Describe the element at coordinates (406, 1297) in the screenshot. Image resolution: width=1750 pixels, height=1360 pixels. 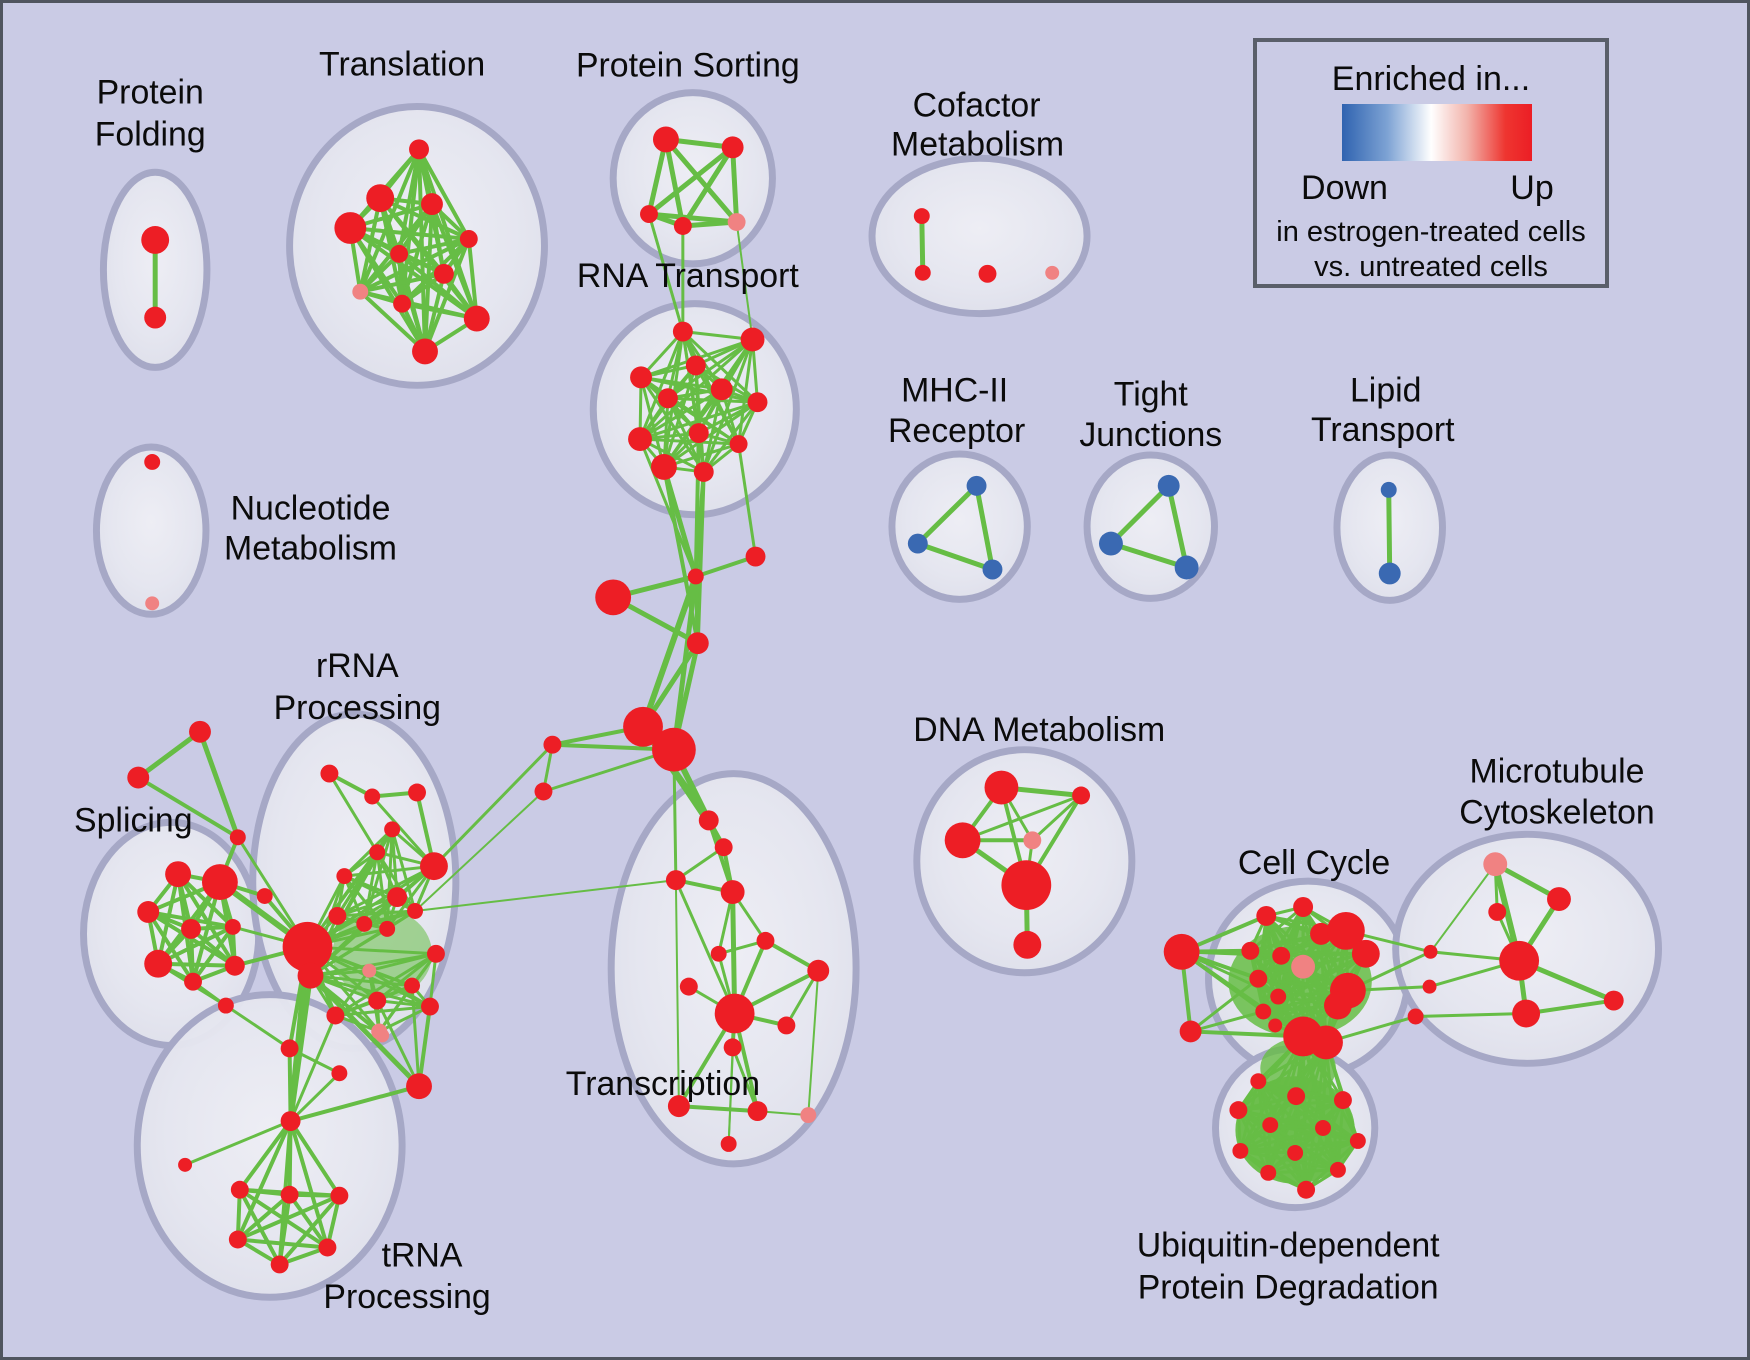
I see `cluster-label: Processing` at that location.